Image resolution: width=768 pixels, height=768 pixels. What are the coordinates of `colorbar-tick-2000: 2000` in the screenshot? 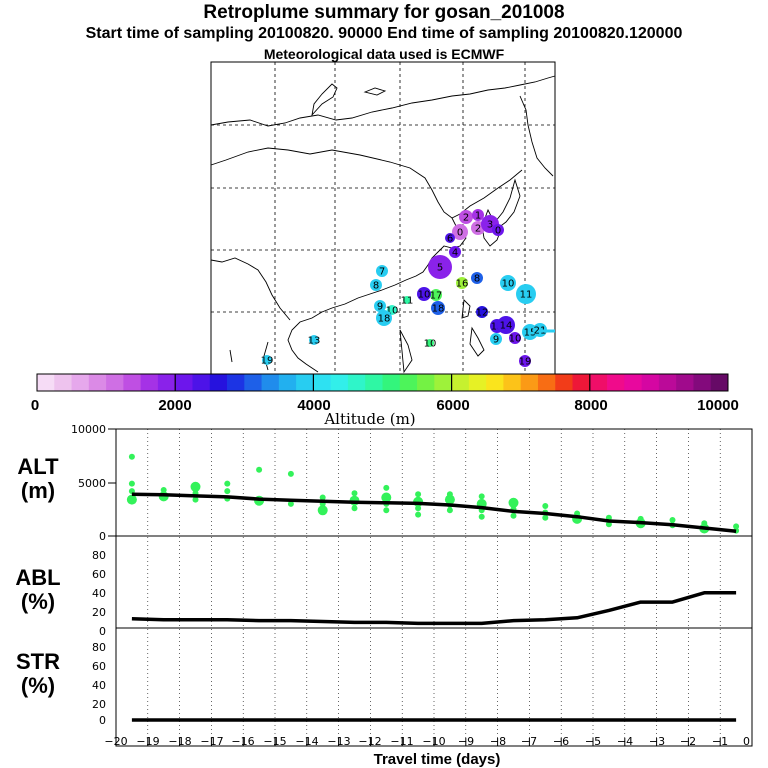 It's located at (174, 405).